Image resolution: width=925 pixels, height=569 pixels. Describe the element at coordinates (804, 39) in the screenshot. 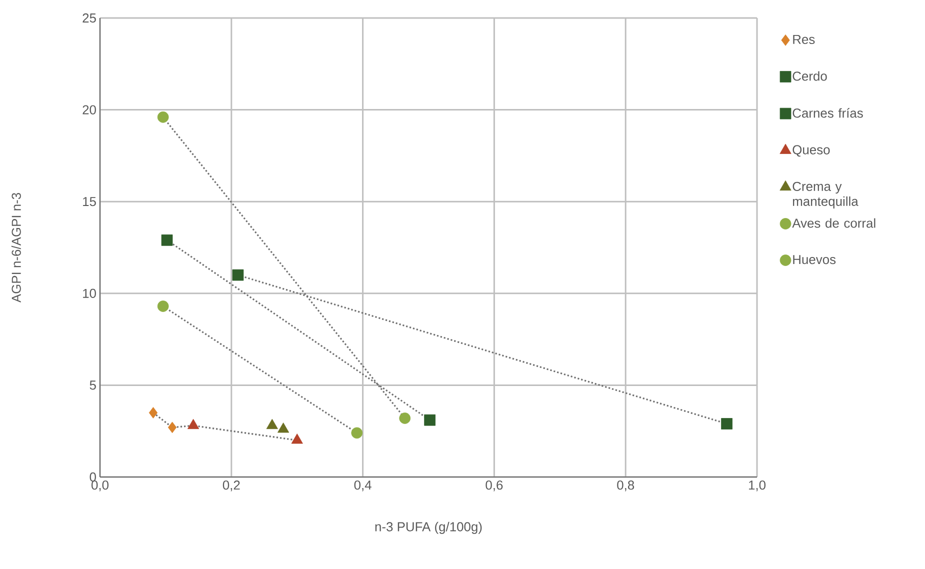

I see `legend-label: Res` at that location.